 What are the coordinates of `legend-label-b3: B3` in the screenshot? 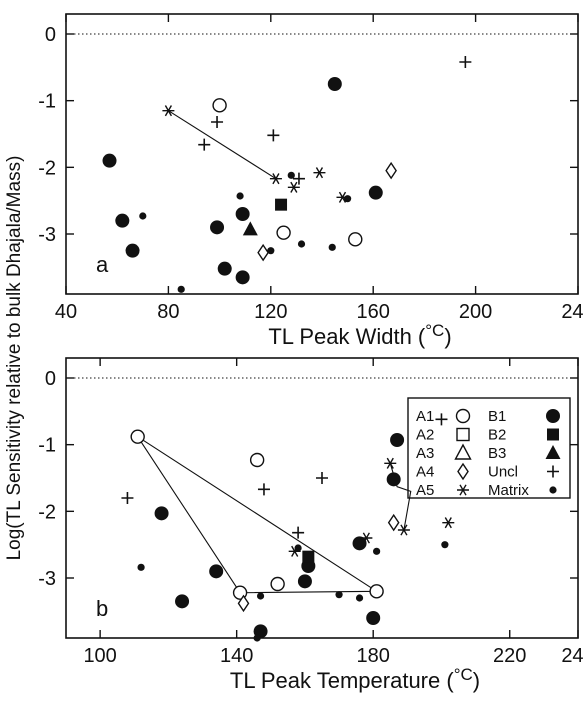 It's located at (497, 453).